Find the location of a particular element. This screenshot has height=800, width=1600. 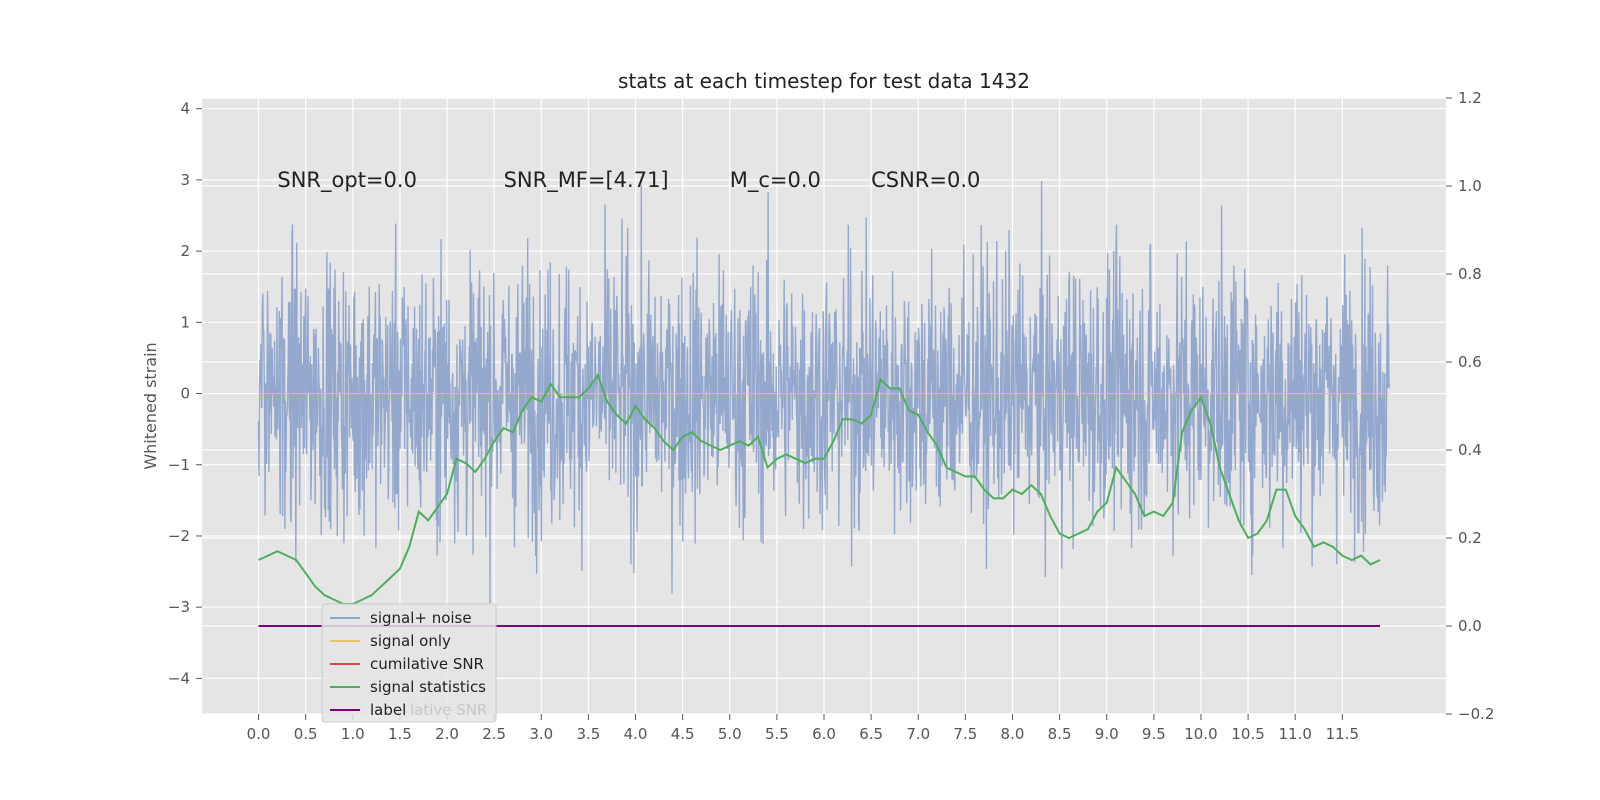

x-tick-label: 10.5 is located at coordinates (1247, 734).